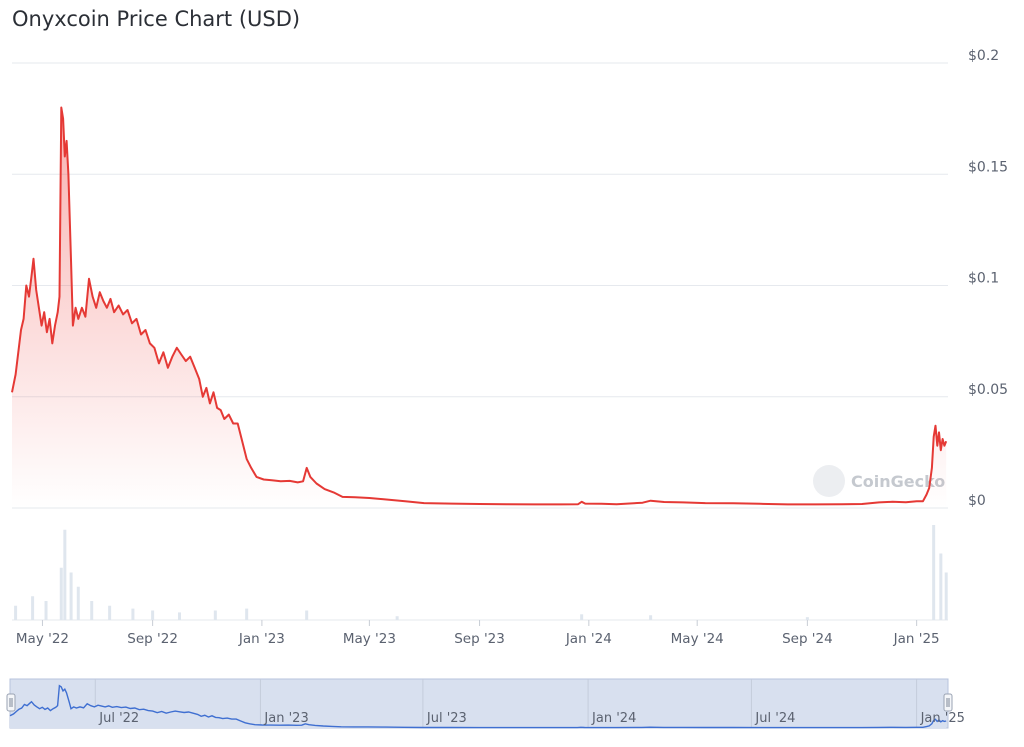 The width and height of the screenshot is (1024, 747). Describe the element at coordinates (988, 390) in the screenshot. I see `y-tick-label: $0.05` at that location.